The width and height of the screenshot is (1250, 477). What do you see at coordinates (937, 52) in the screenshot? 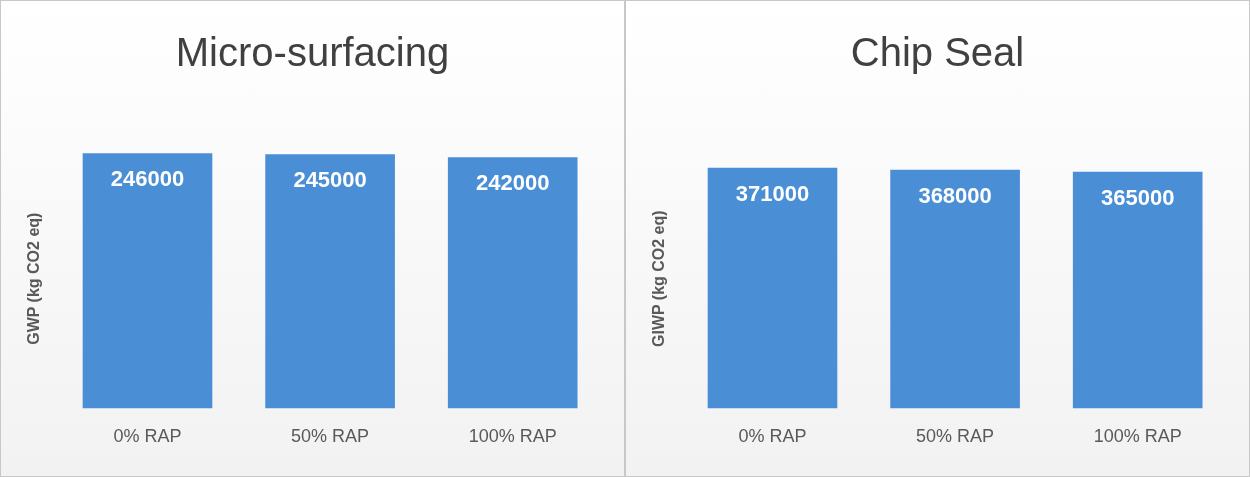
I see `chart-title: Chip Seal` at bounding box center [937, 52].